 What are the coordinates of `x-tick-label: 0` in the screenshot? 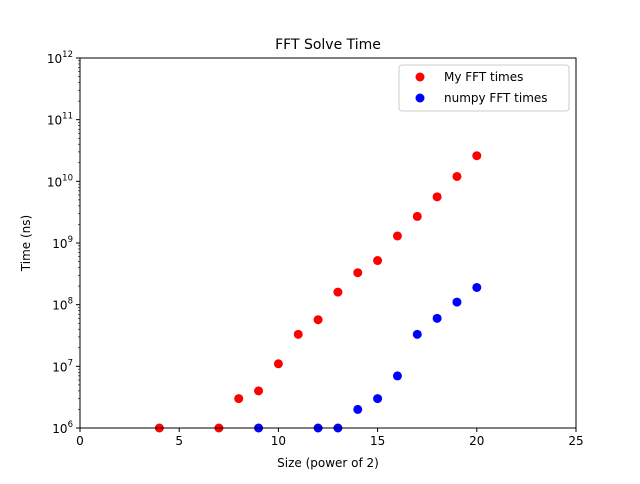 It's located at (80, 441).